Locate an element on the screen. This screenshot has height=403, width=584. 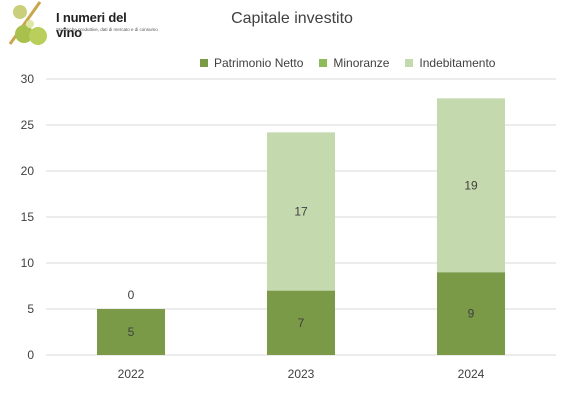
legend-item: Patrimonio Netto is located at coordinates (251, 63).